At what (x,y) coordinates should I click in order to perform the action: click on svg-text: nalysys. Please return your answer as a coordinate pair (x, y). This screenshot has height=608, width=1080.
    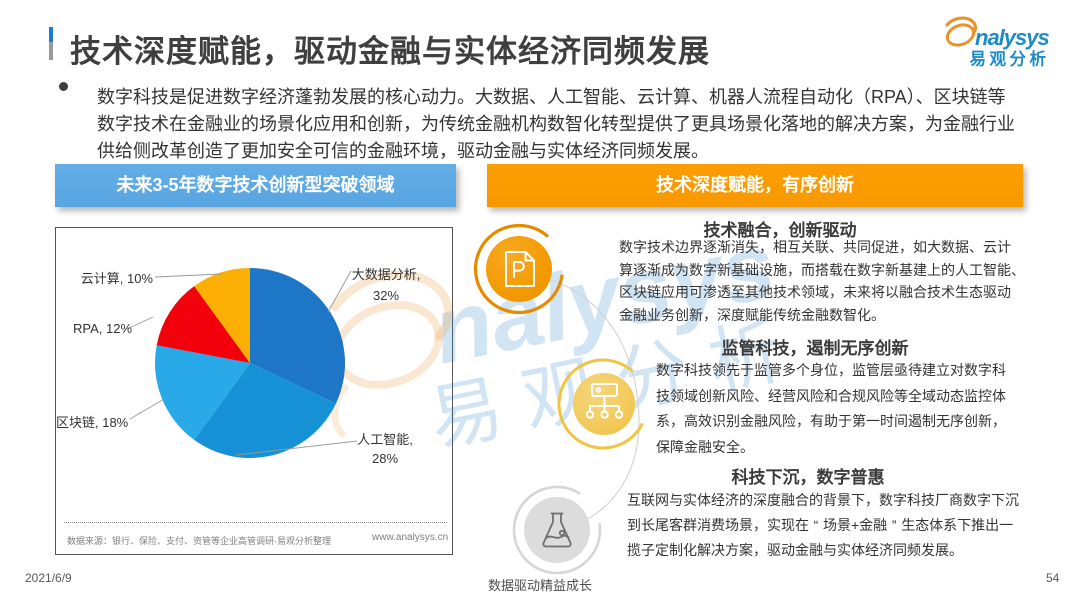
    Looking at the image, I should click on (1012, 37).